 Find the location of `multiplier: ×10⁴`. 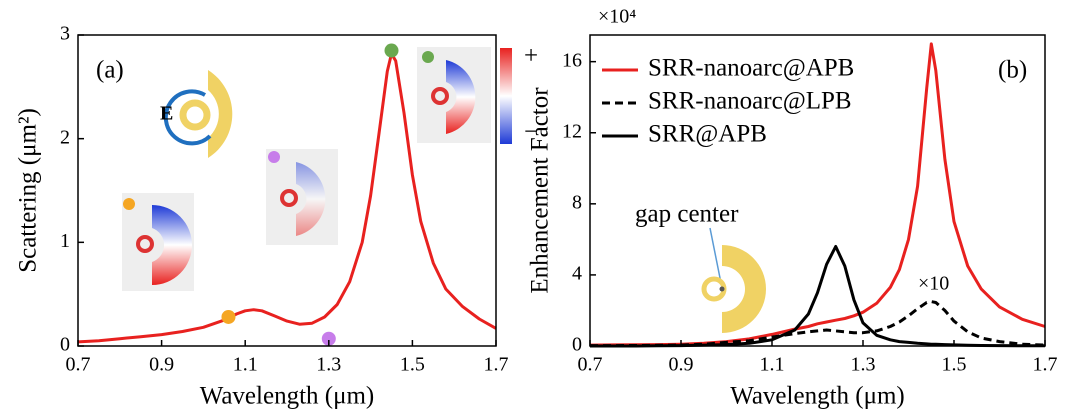

multiplier: ×10⁴ is located at coordinates (617, 17).